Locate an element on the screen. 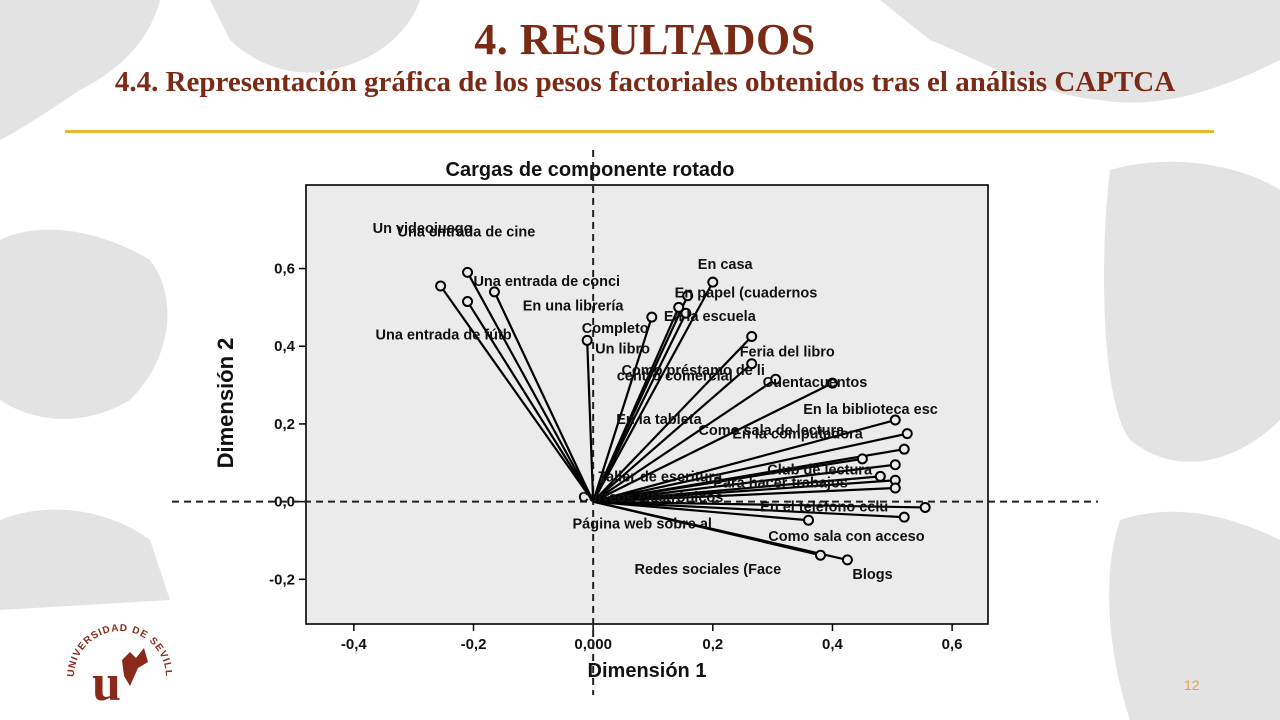 The width and height of the screenshot is (1280, 720). point-label: Club de lectura is located at coordinates (820, 471).